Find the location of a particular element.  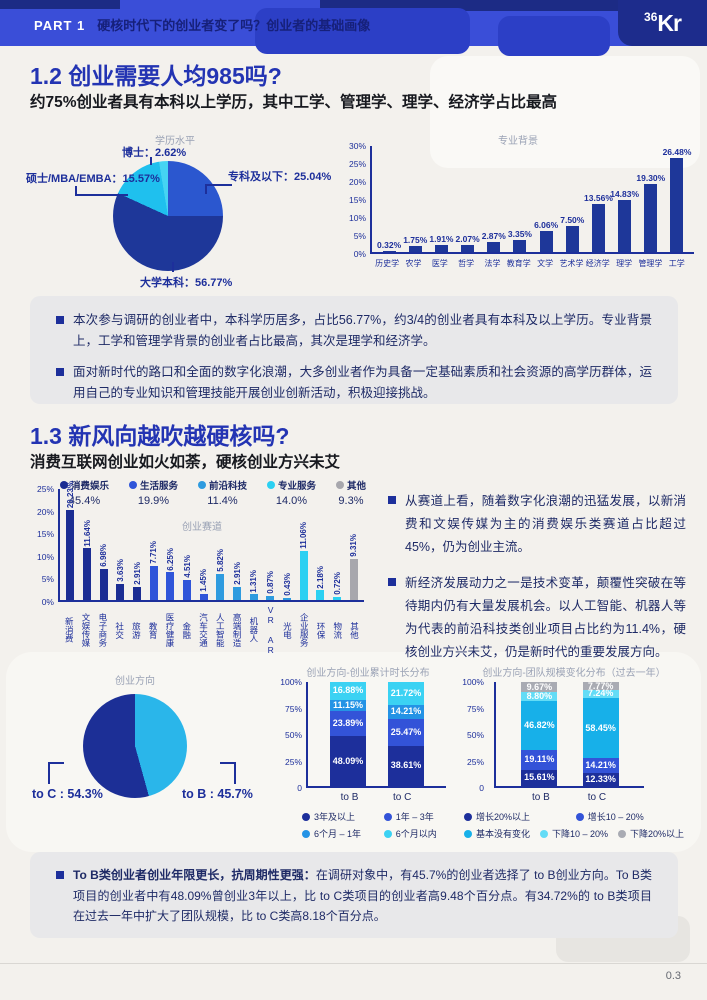

bar-column: 1.45% is located at coordinates (203, 584).